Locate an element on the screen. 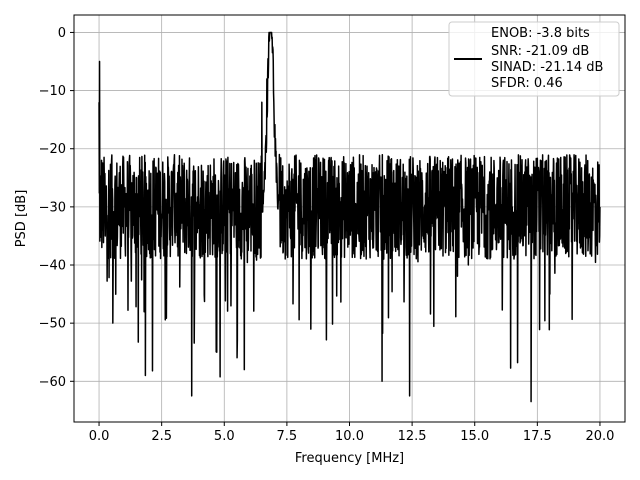  y-tick-label: −30 is located at coordinates (52, 207).